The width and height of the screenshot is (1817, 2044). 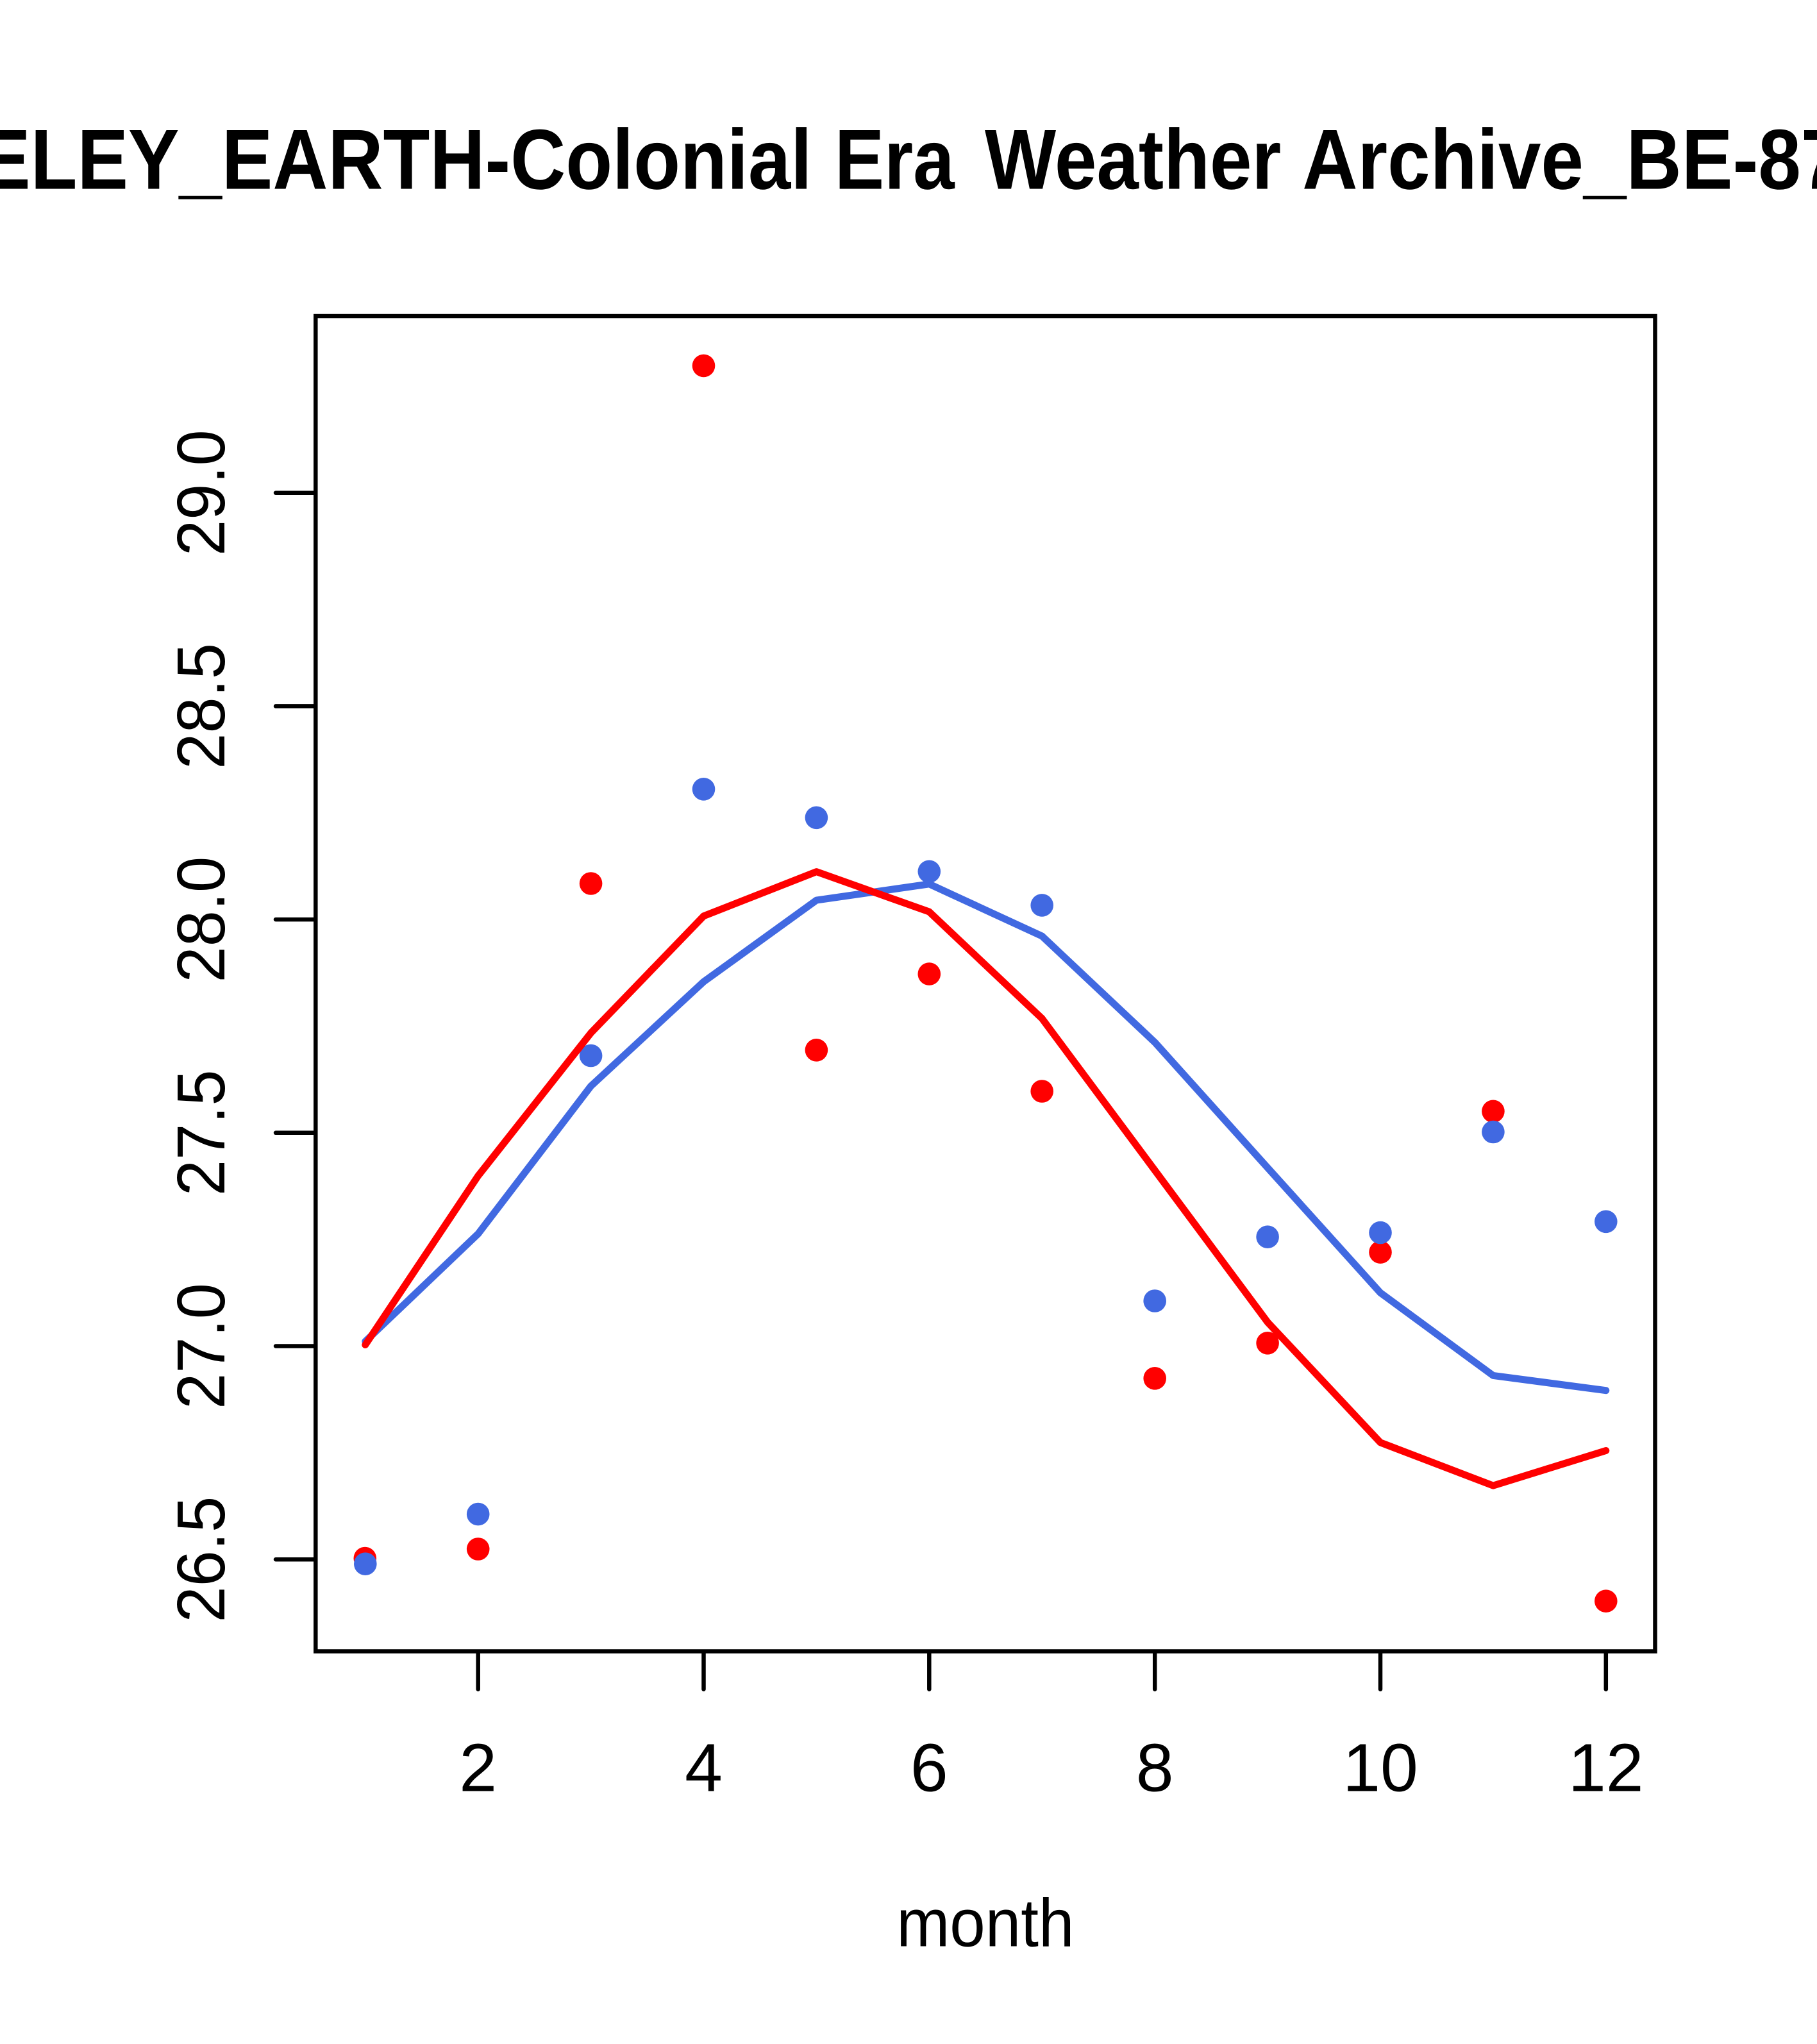 What do you see at coordinates (1133, 160) in the screenshot?
I see `svg-text: Weather` at bounding box center [1133, 160].